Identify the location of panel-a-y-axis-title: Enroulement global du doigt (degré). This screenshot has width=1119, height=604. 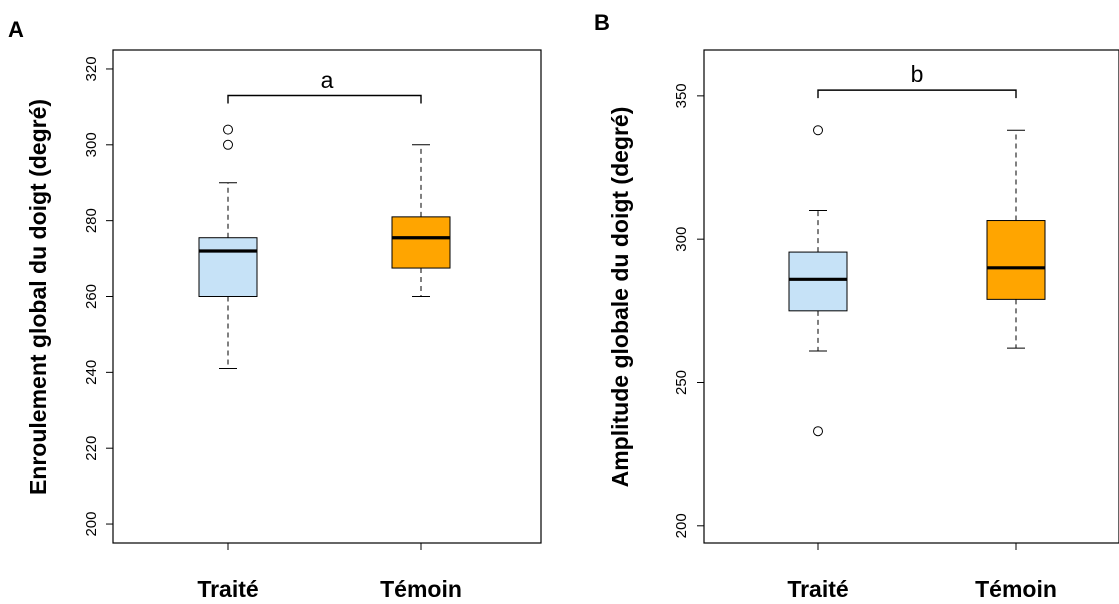
(38, 297).